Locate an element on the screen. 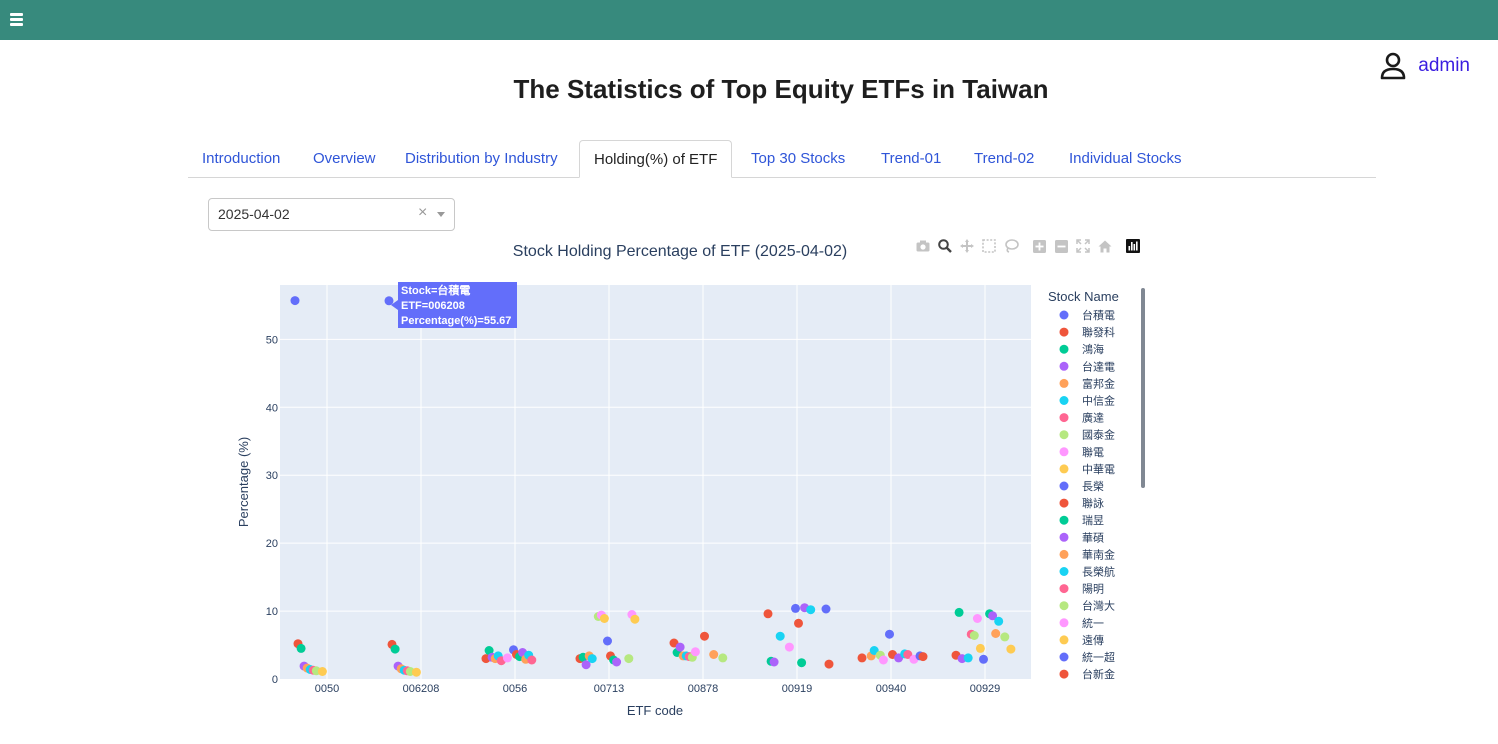 This screenshot has width=1498, height=744. legend-item-label: 長榮航 is located at coordinates (1098, 572).